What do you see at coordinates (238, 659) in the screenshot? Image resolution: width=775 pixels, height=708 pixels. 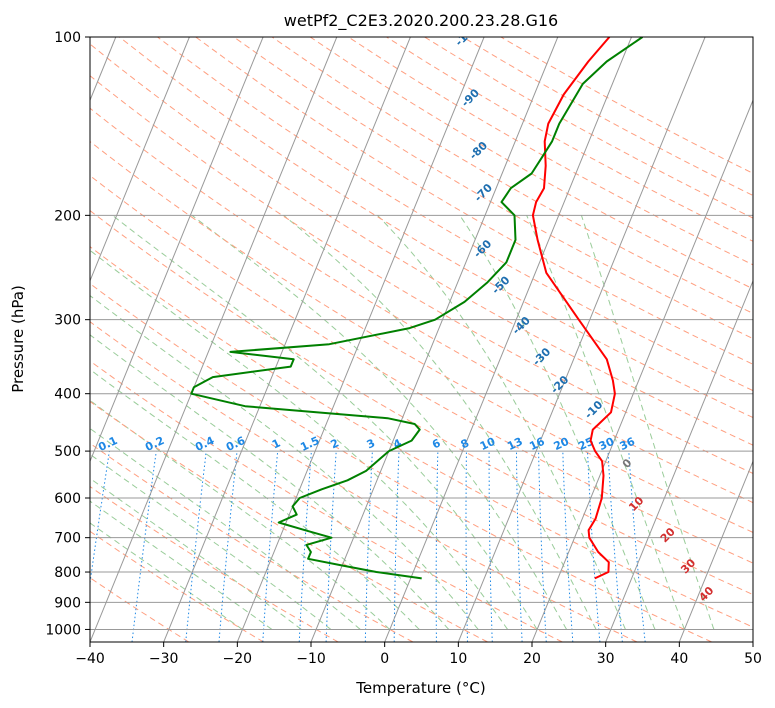 I see `x-tick-label: −20` at bounding box center [238, 659].